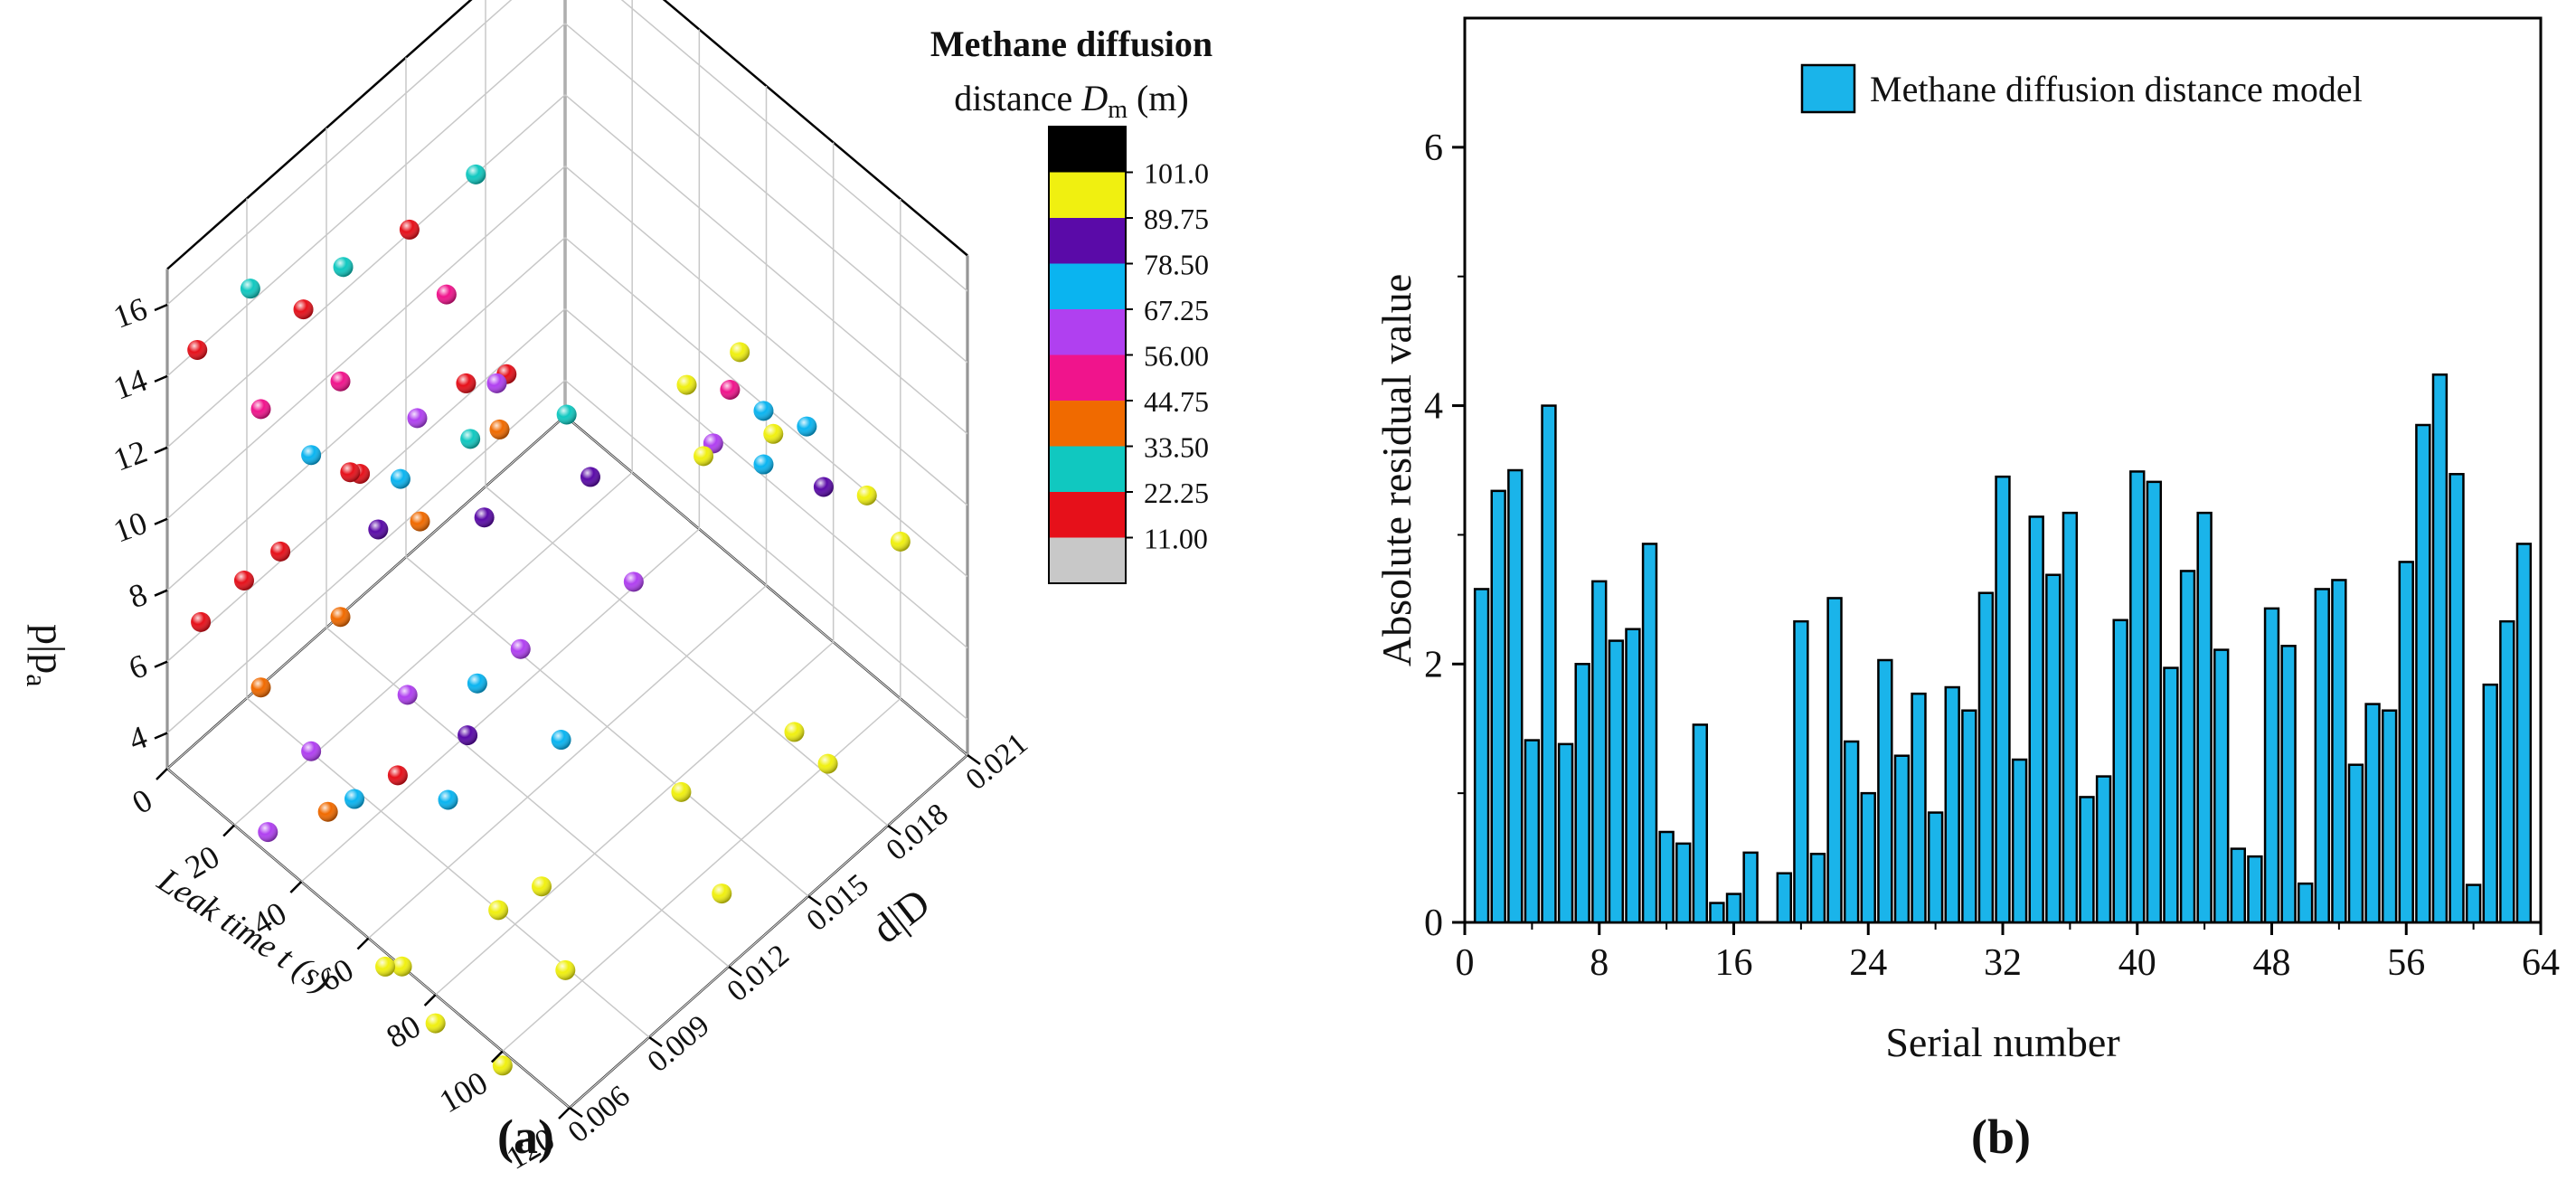 The height and width of the screenshot is (1181, 2576). Describe the element at coordinates (2003, 963) in the screenshot. I see `x-tick-label: 32` at that location.